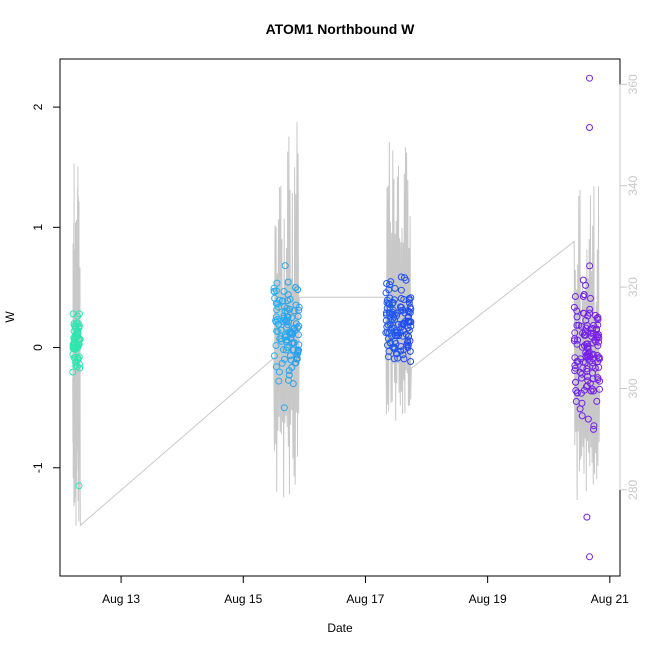  What do you see at coordinates (340, 628) in the screenshot?
I see `x-axis-label: Date` at bounding box center [340, 628].